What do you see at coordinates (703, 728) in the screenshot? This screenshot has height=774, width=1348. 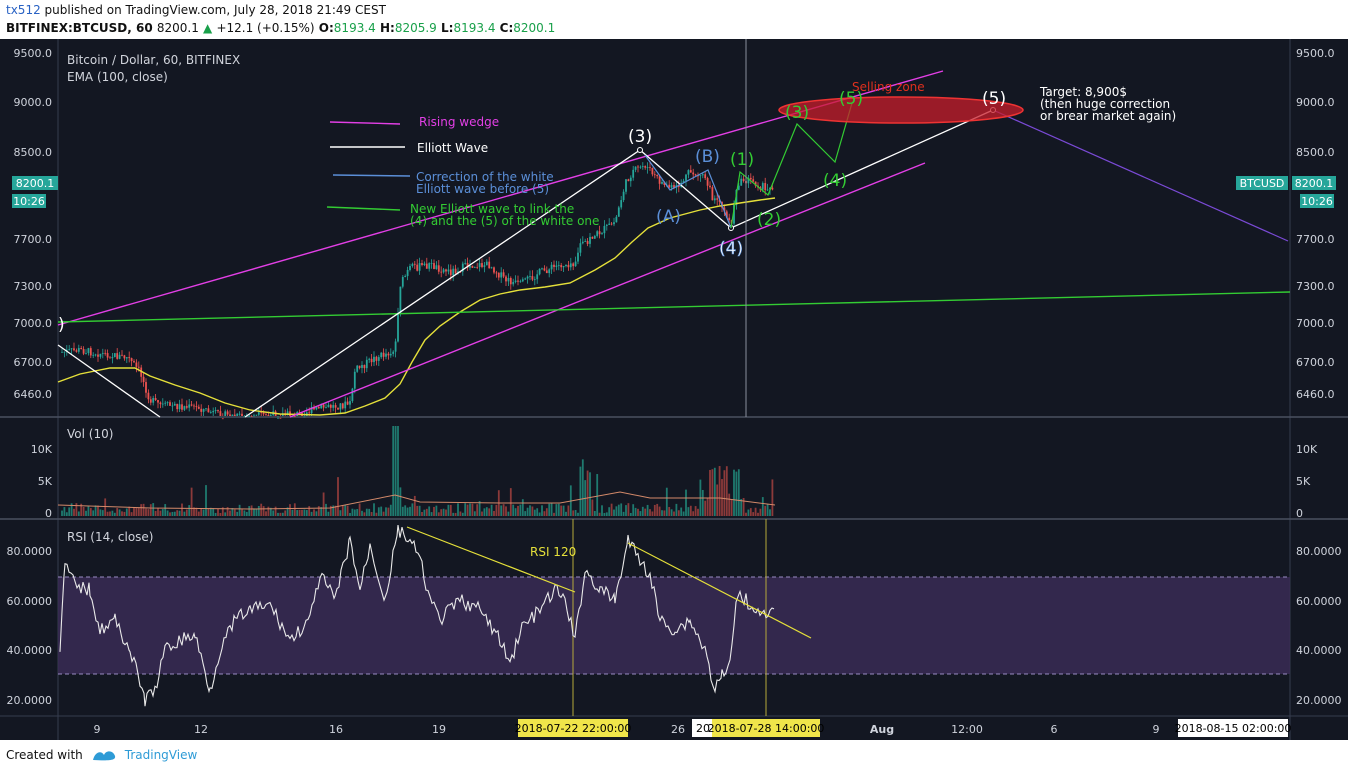 I see `time-marker-2-prefix-box` at bounding box center [703, 728].